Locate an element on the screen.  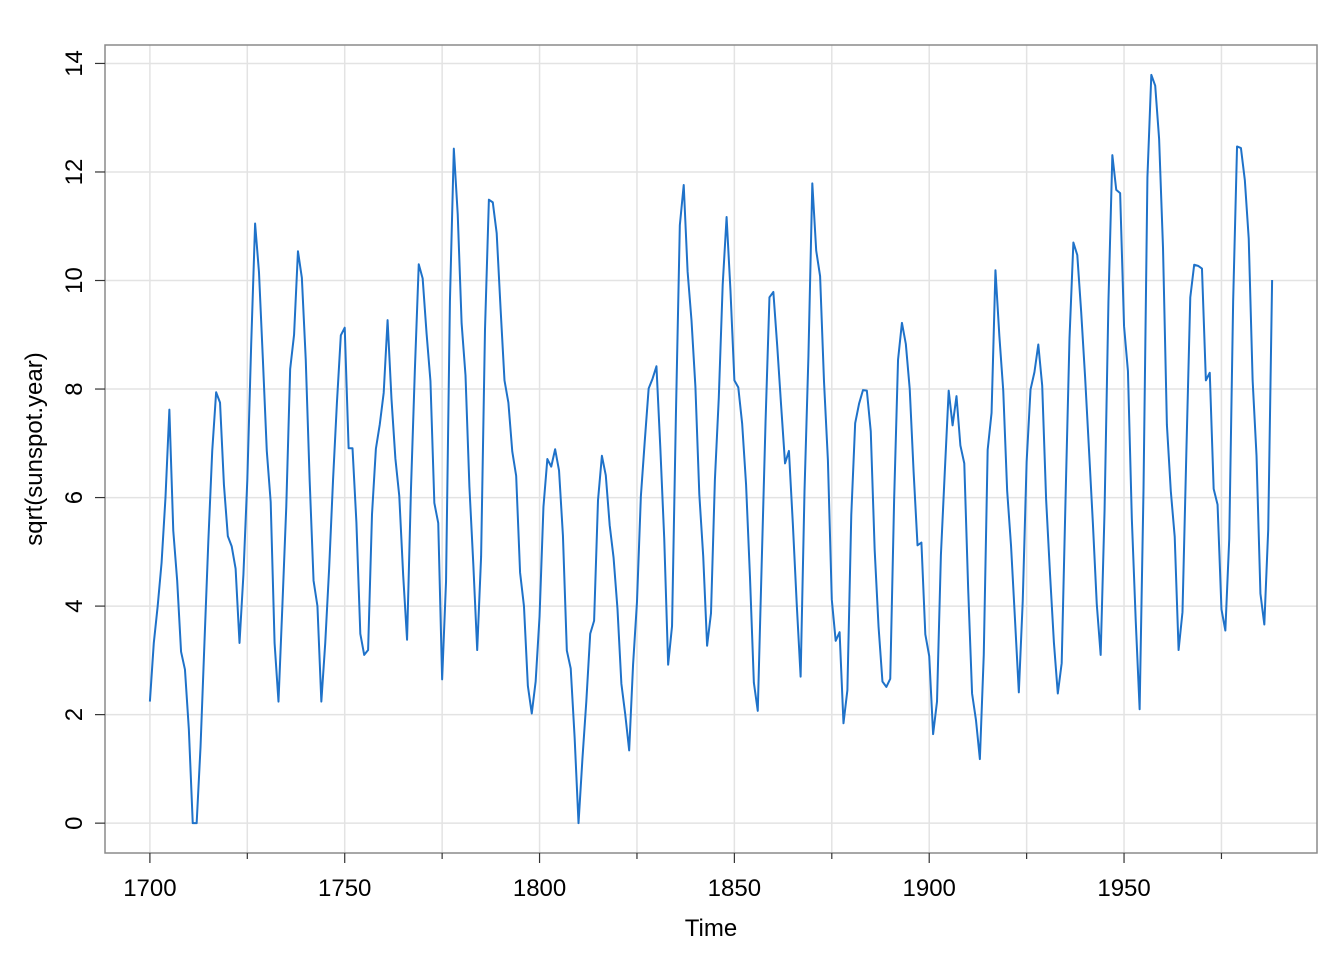
y-tick-label: 4 is located at coordinates (74, 605).